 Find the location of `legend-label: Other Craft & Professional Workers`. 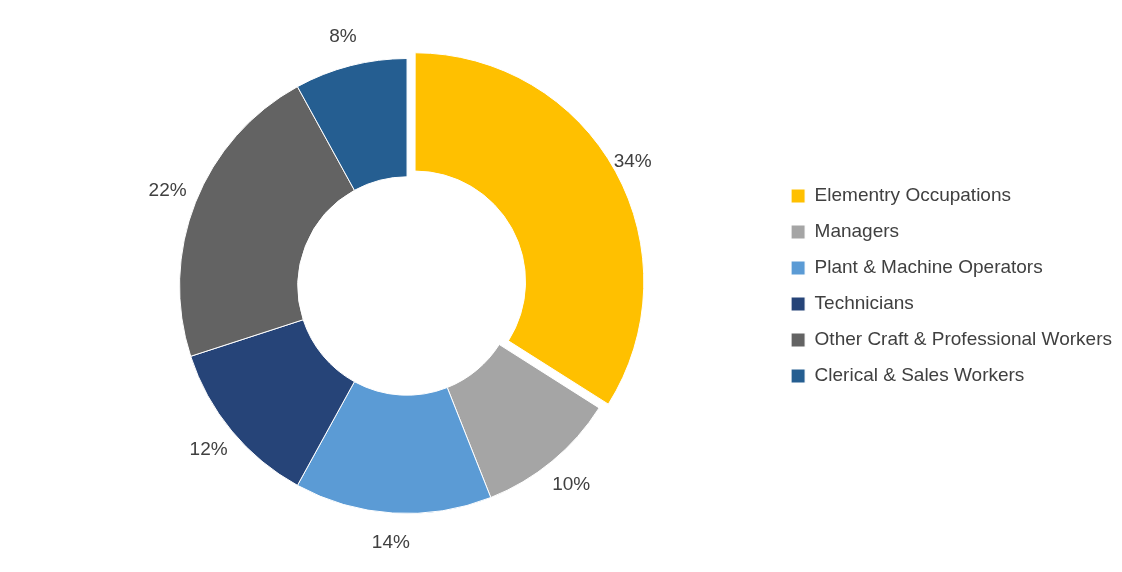

legend-label: Other Craft & Professional Workers is located at coordinates (963, 339).